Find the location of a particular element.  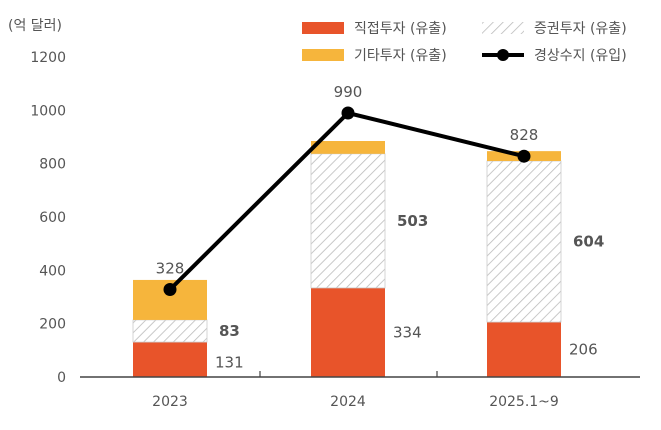

legend-item: 직접투자 (유출) is located at coordinates (374, 29).